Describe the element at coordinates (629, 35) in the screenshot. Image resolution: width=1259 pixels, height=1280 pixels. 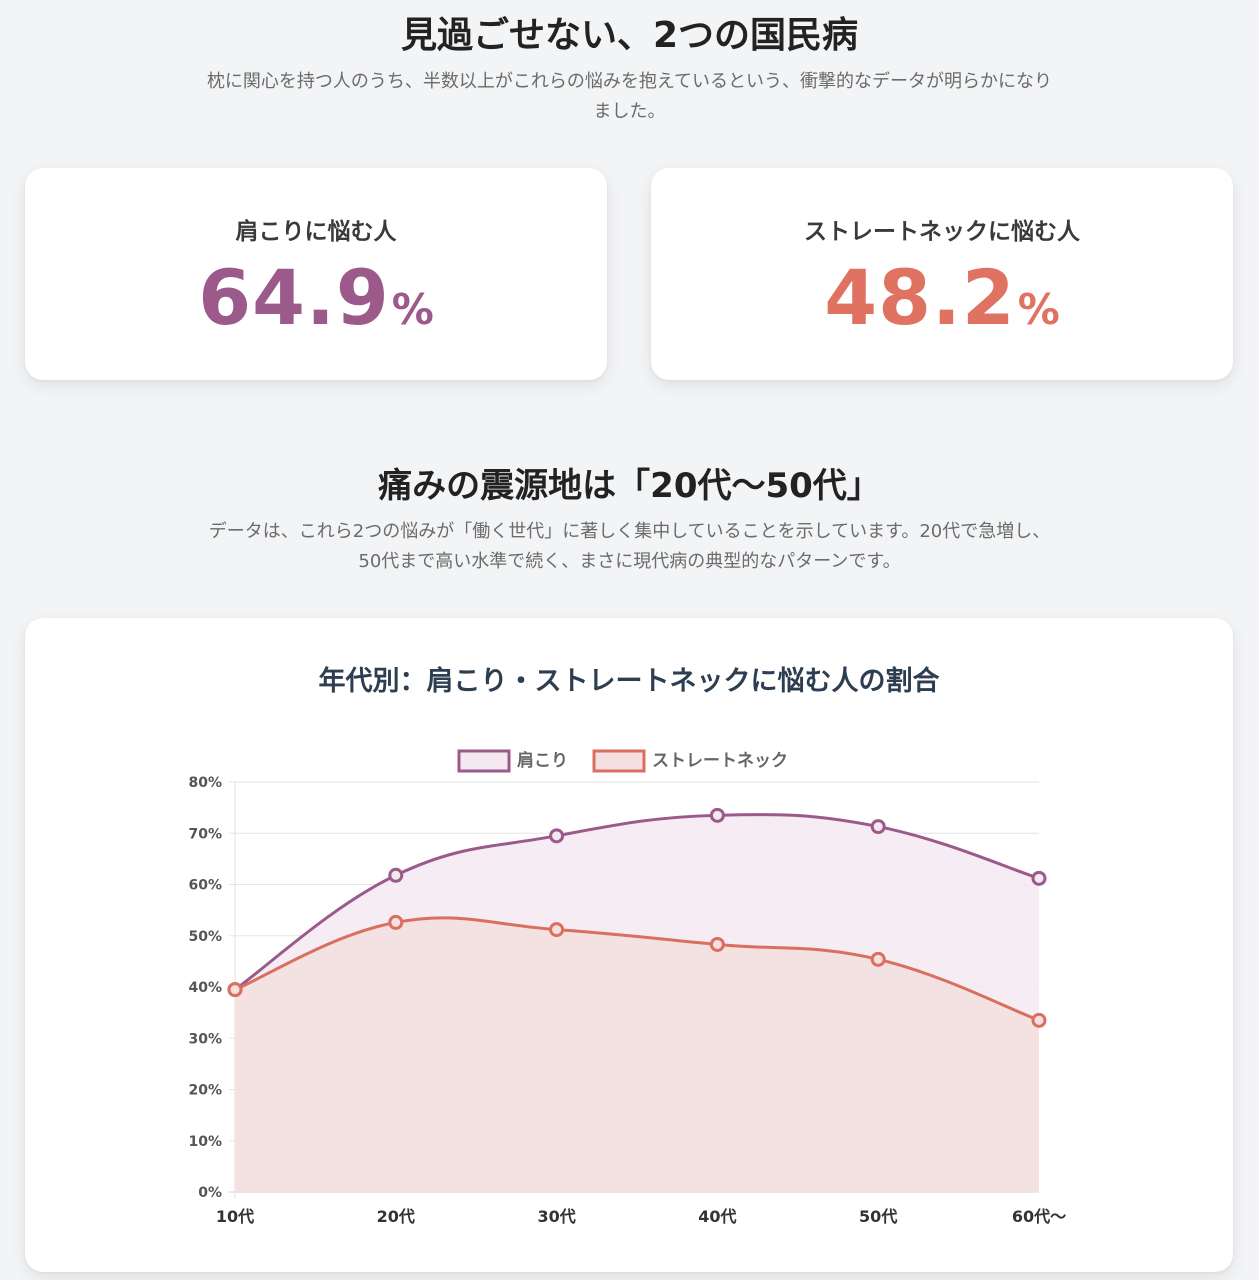
I see `section1-title: 見過ごせない、2つの国民病` at that location.